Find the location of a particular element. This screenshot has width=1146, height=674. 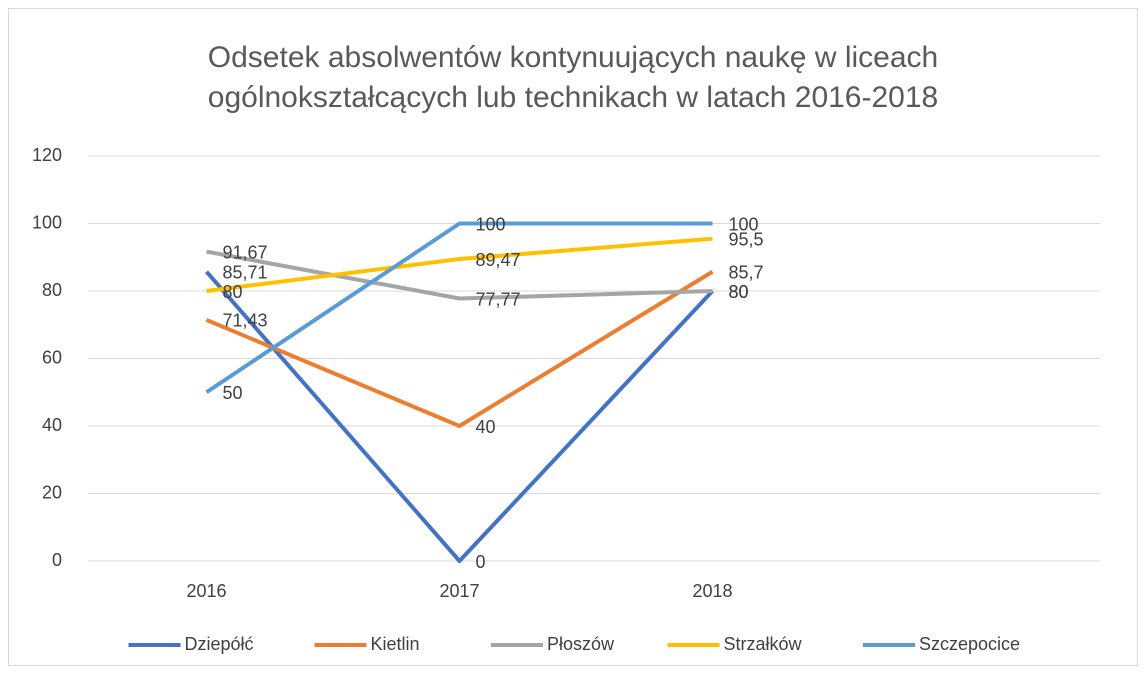

data-label: 85,71 is located at coordinates (245, 272).